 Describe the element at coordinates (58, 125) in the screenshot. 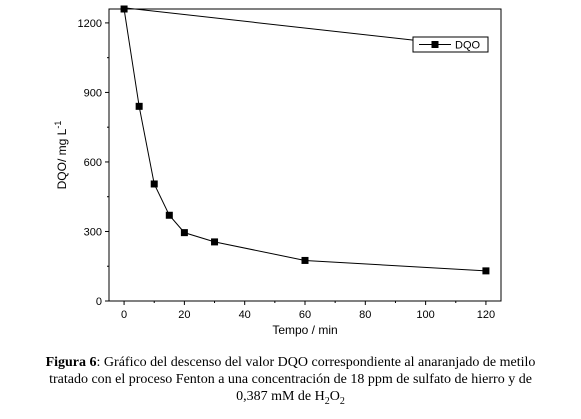

I see `y-axis-title-sup: -1` at that location.